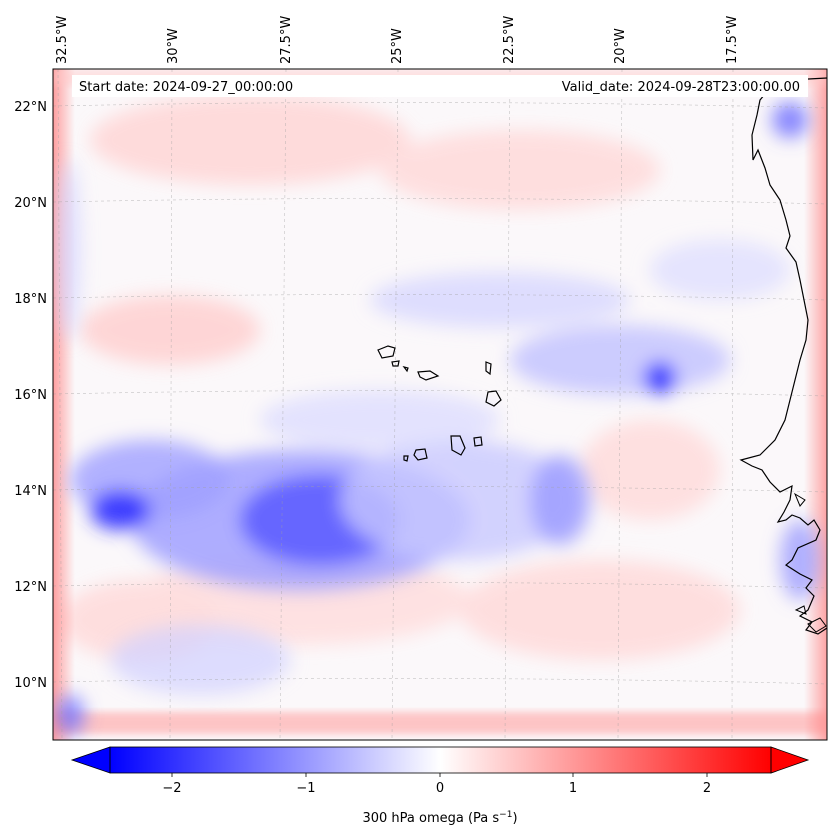  I want to click on lon-label-22-5w: 22.5°W, so click(509, 40).